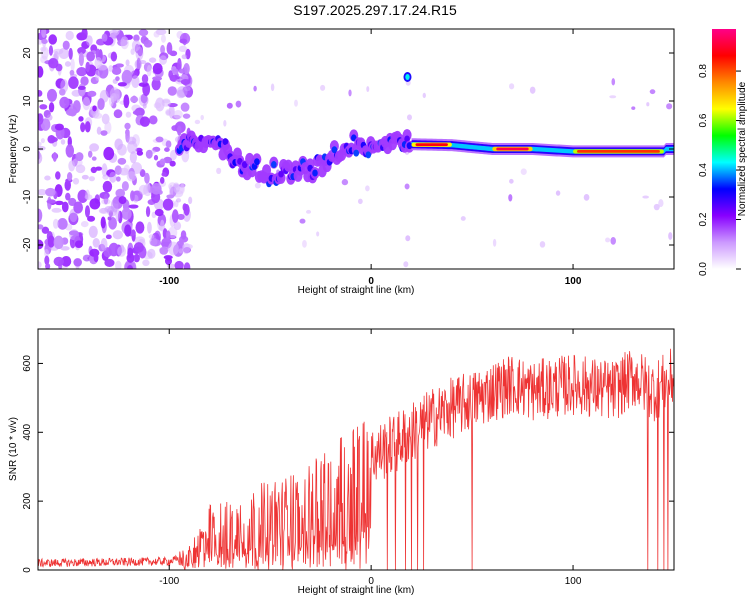 The height and width of the screenshot is (600, 750). What do you see at coordinates (27, 149) in the screenshot?
I see `spectrogram-y-tick-label: 0` at bounding box center [27, 149].